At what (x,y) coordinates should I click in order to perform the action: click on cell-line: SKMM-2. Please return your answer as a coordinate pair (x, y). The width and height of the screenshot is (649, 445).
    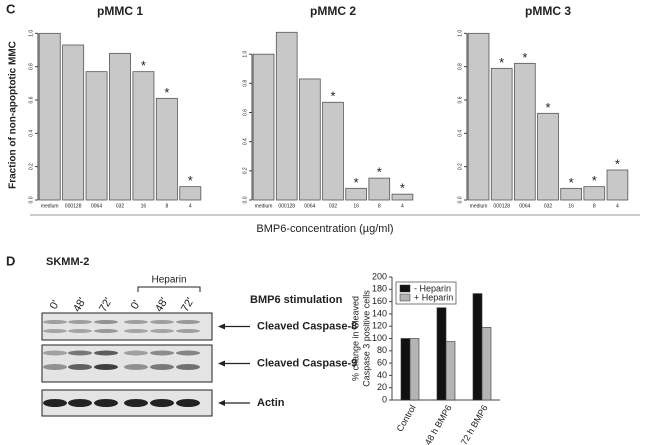
    Looking at the image, I should click on (67, 262).